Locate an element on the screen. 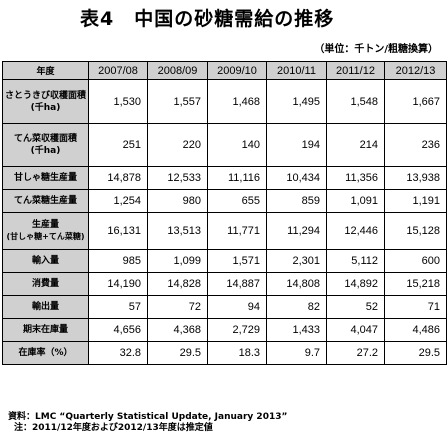  row-label: 期末在庫量 is located at coordinates (45, 330).